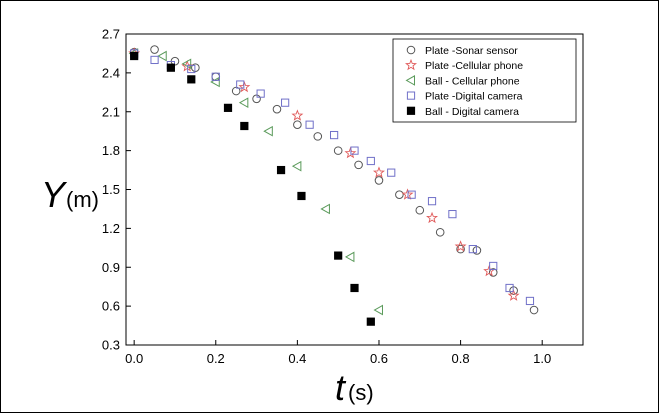  Describe the element at coordinates (111, 267) in the screenshot. I see `y-tick-label: 0.9` at that location.